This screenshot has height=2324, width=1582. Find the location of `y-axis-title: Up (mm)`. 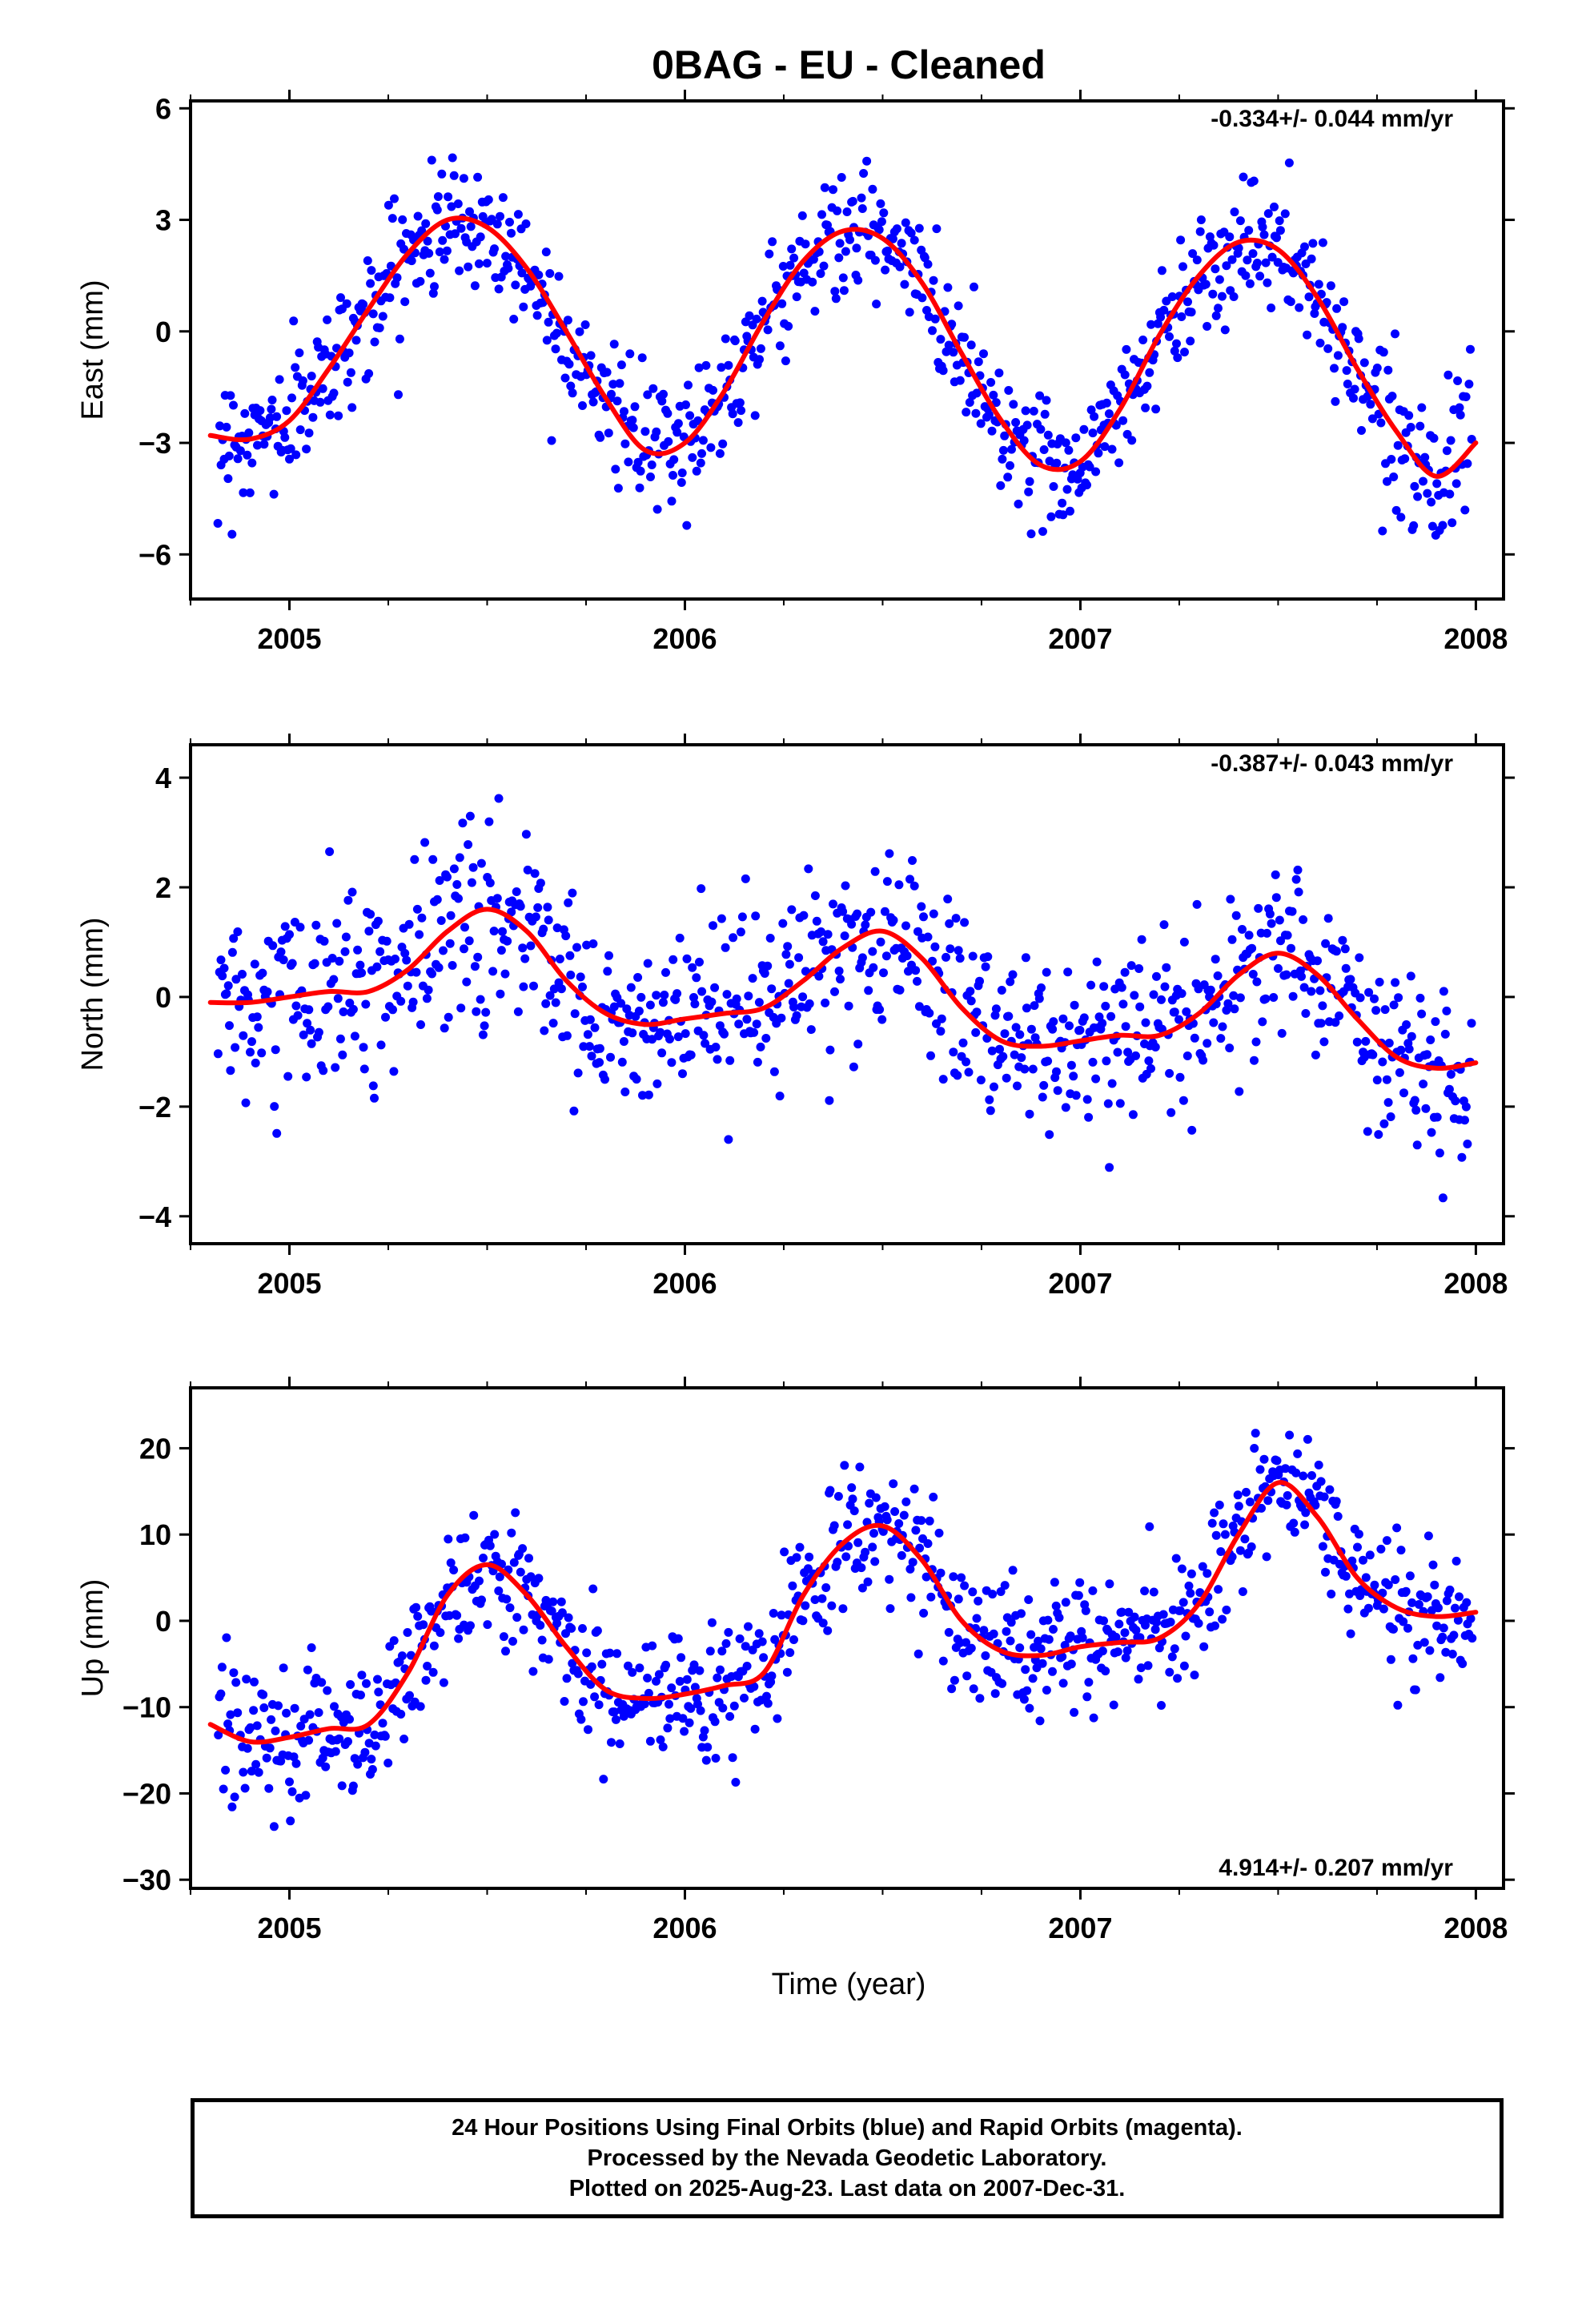

y-axis-title: Up (mm) is located at coordinates (93, 1638).